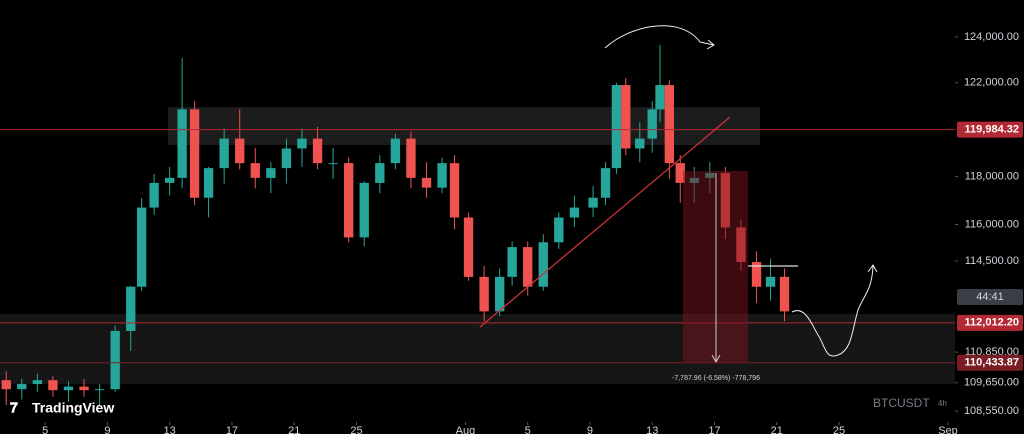 The height and width of the screenshot is (434, 1024). What do you see at coordinates (605, 222) in the screenshot?
I see `trend-line` at bounding box center [605, 222].